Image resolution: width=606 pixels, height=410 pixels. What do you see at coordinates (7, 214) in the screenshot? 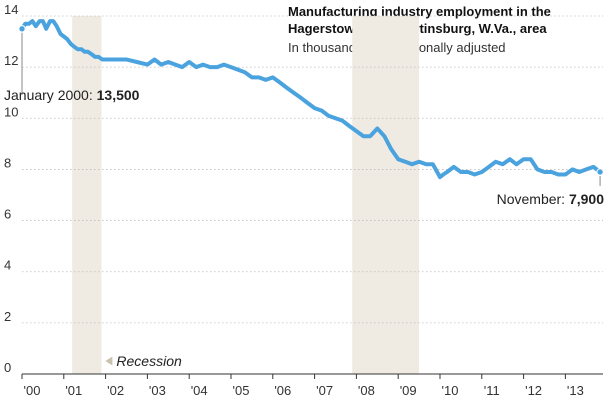
I see `y-tick-label: 6` at bounding box center [7, 214].